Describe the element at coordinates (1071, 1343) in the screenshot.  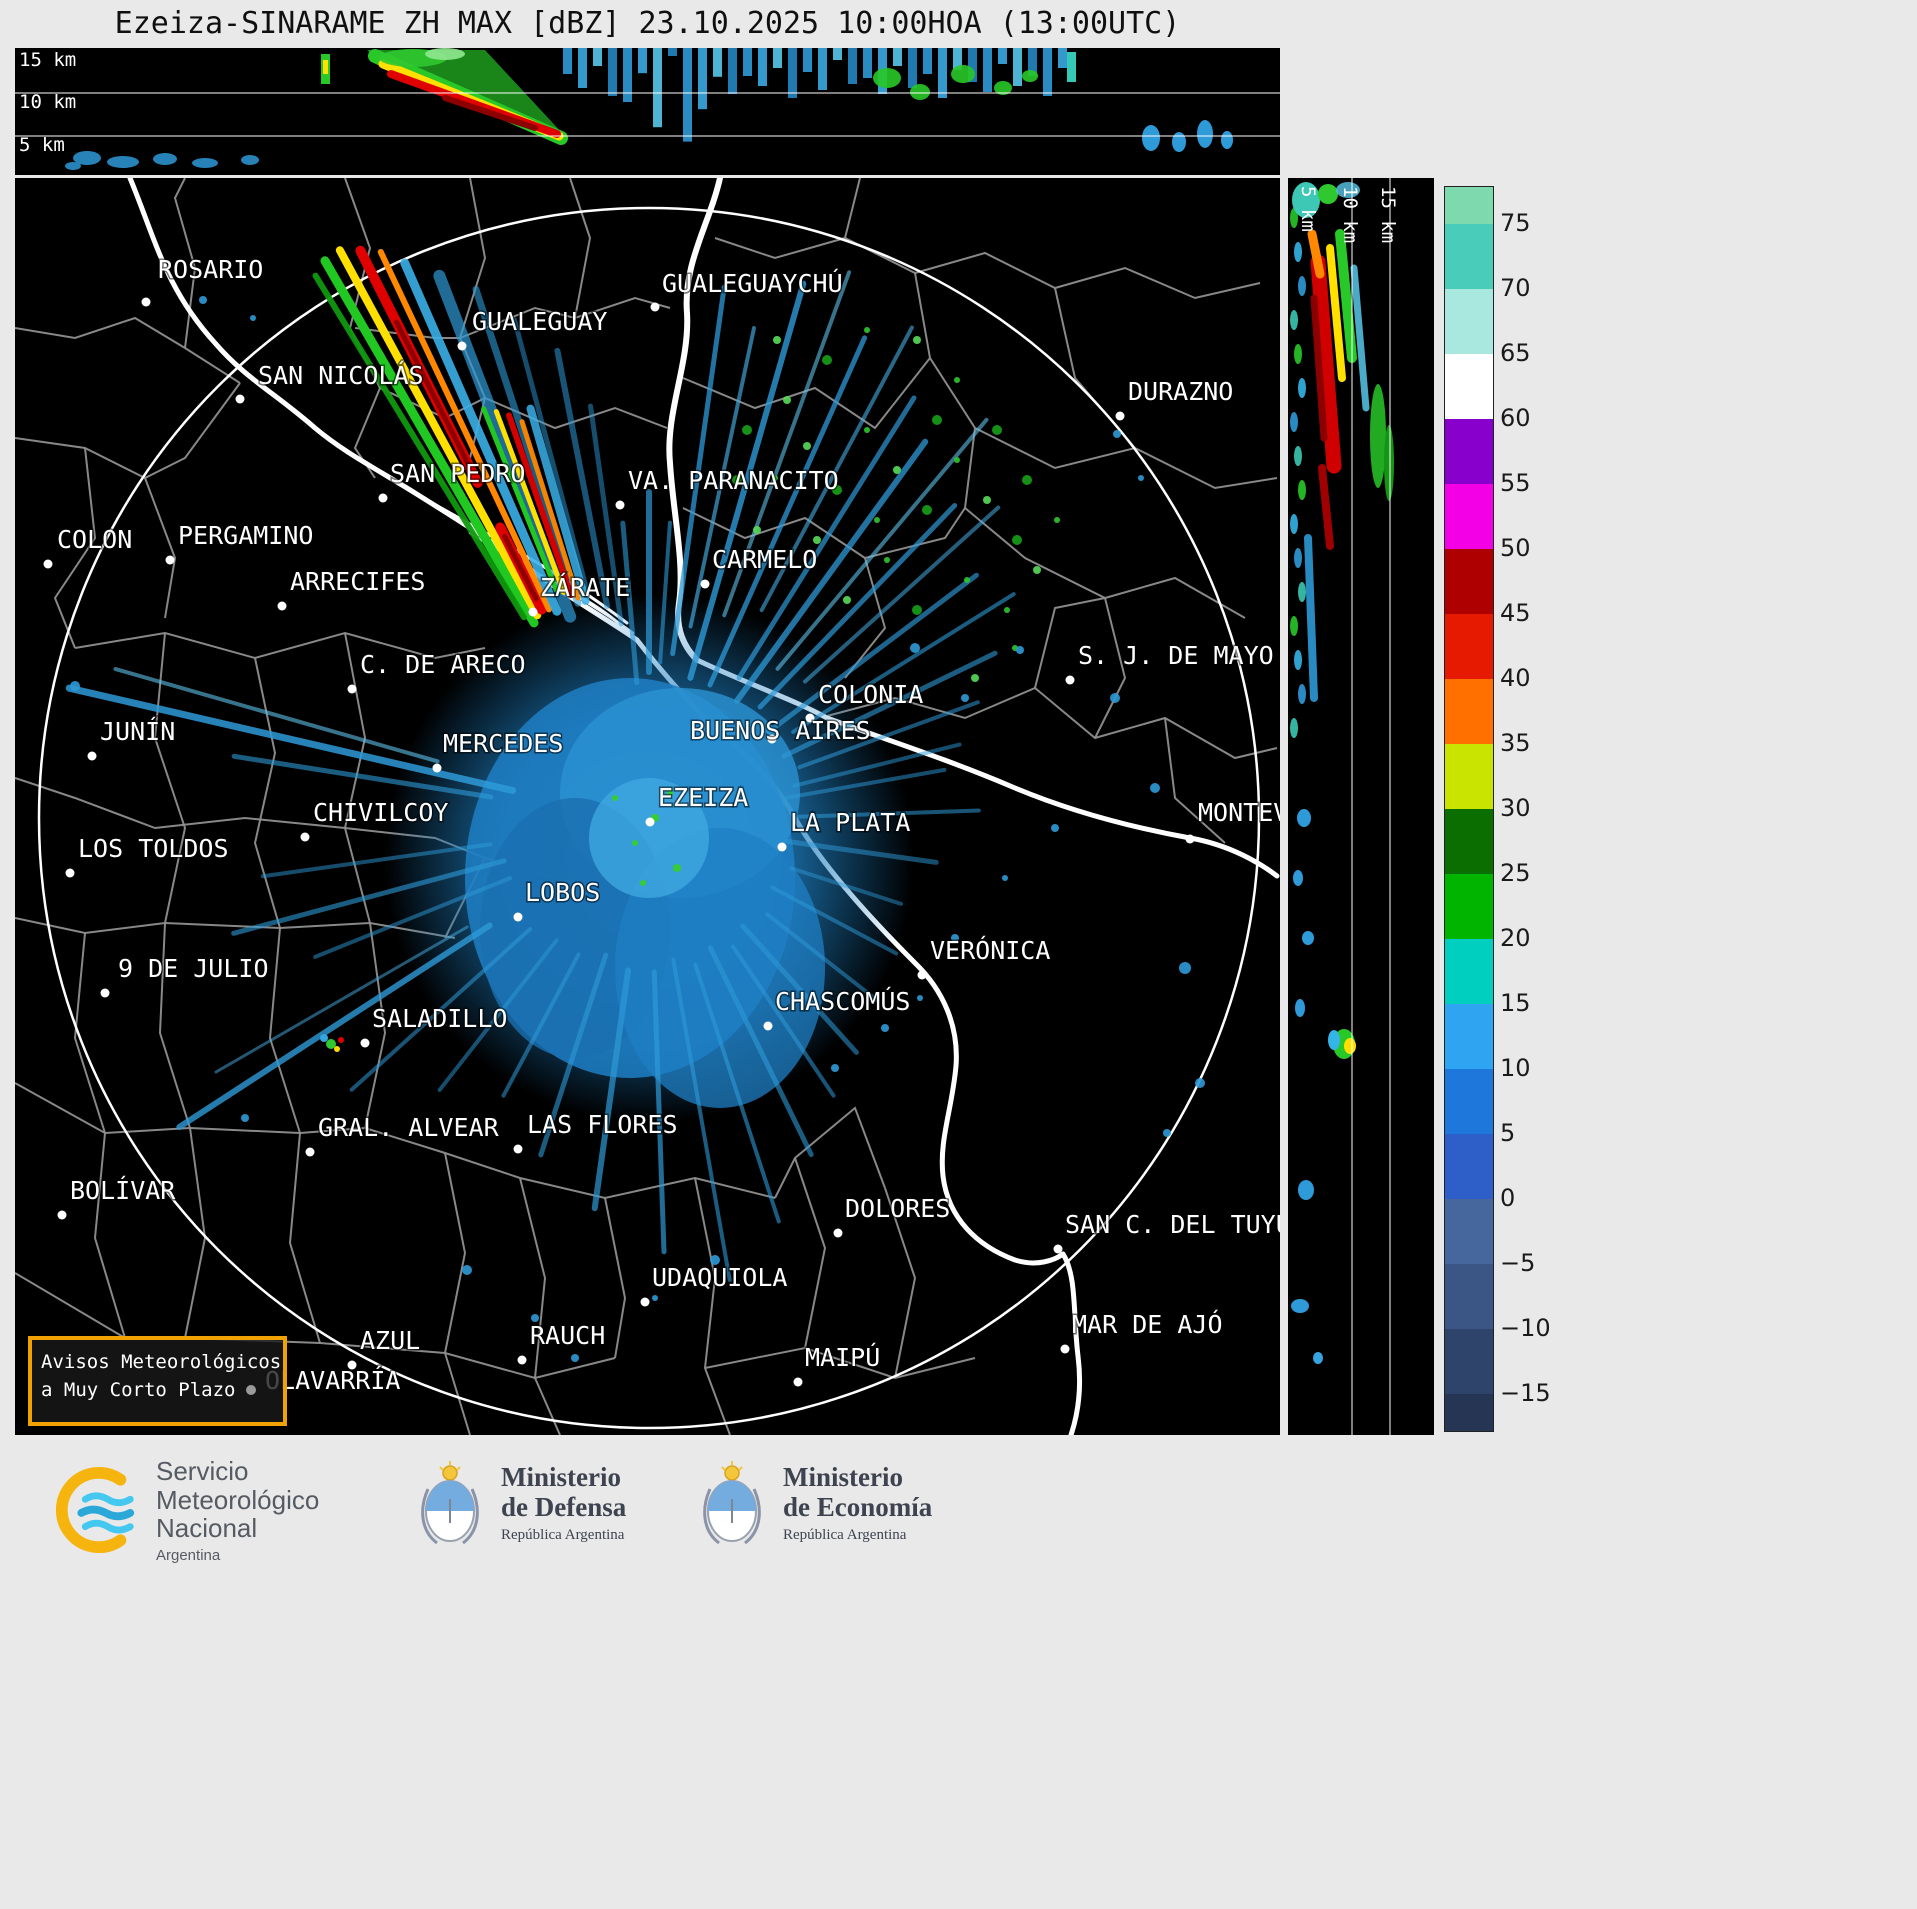
I see `tuyu-coast` at that location.